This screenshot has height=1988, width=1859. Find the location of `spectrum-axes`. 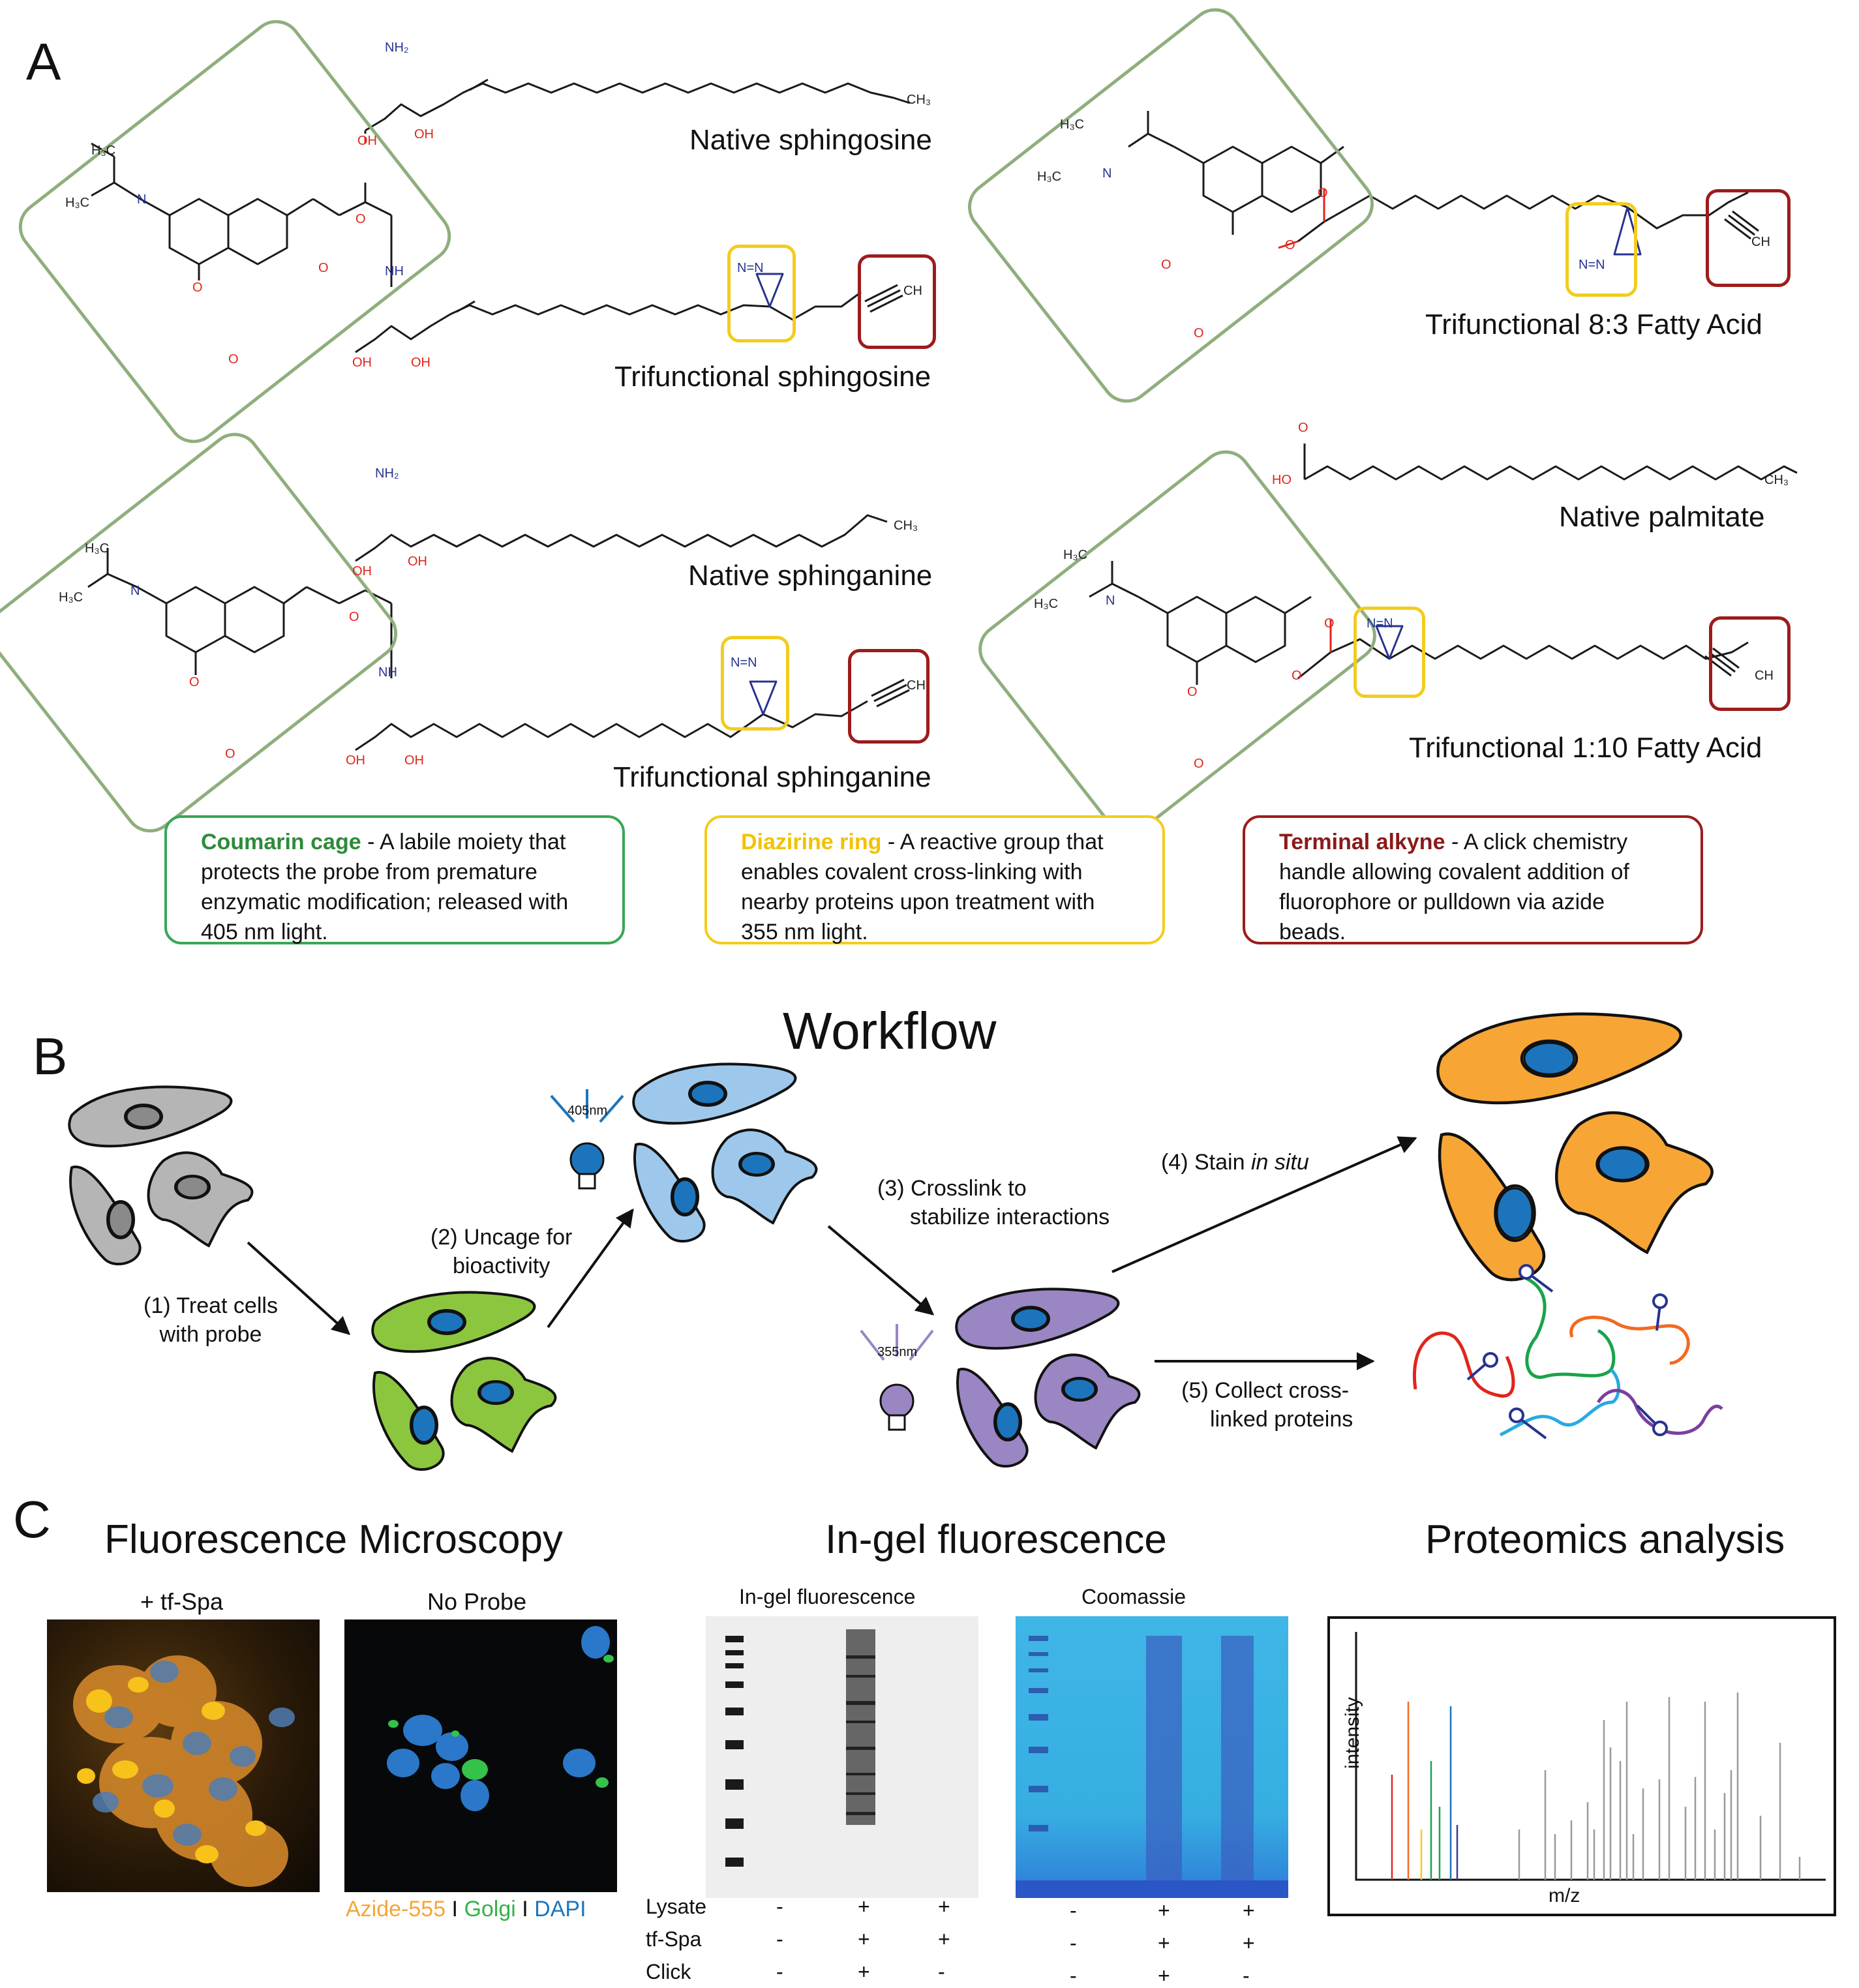

spectrum-axes is located at coordinates (1591, 1757).